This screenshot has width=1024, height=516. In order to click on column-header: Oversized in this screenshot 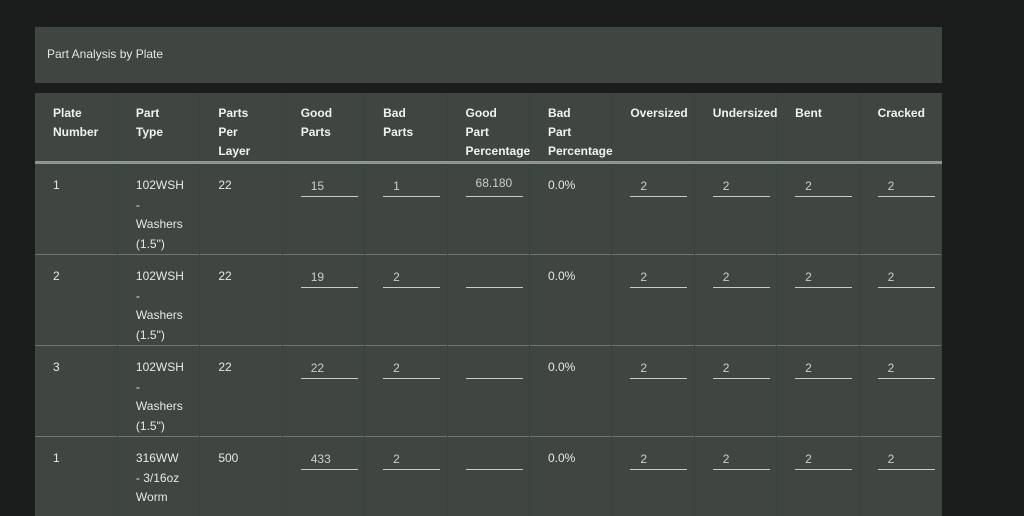, I will do `click(653, 128)`.